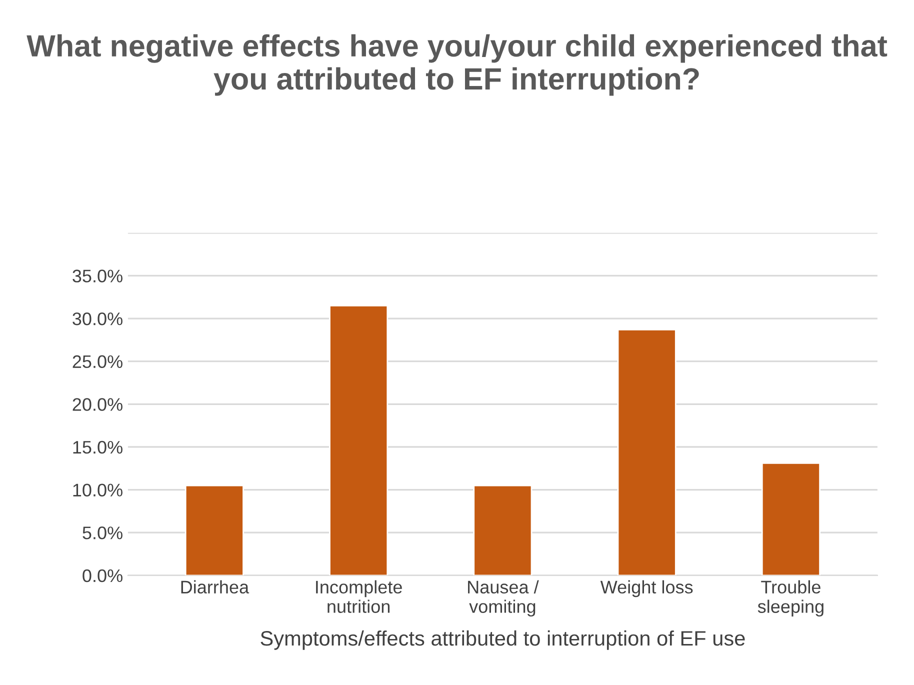 The image size is (914, 685). I want to click on y-tick-label: 35.0%, so click(97, 276).